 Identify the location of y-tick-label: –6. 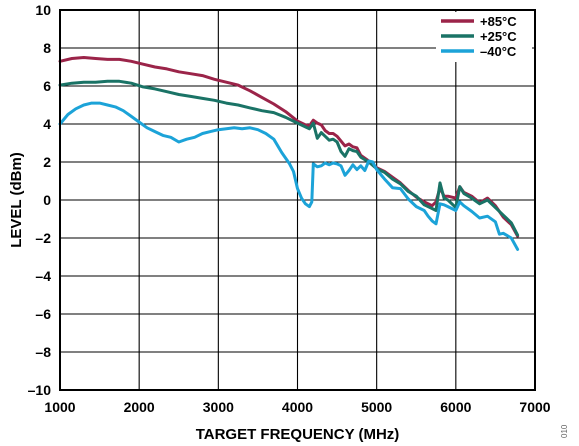
(43, 314).